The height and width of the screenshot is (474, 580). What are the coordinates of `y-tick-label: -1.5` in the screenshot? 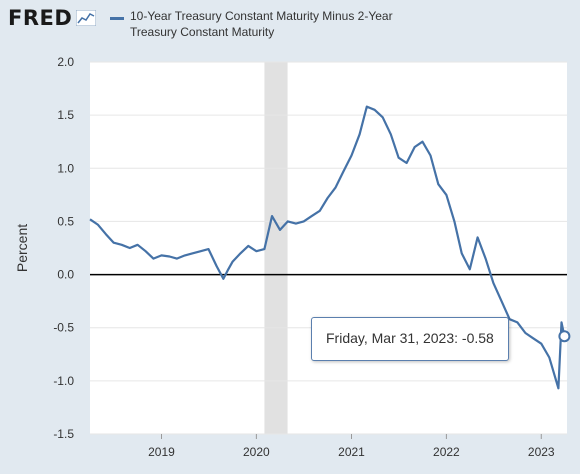 It's located at (63, 434).